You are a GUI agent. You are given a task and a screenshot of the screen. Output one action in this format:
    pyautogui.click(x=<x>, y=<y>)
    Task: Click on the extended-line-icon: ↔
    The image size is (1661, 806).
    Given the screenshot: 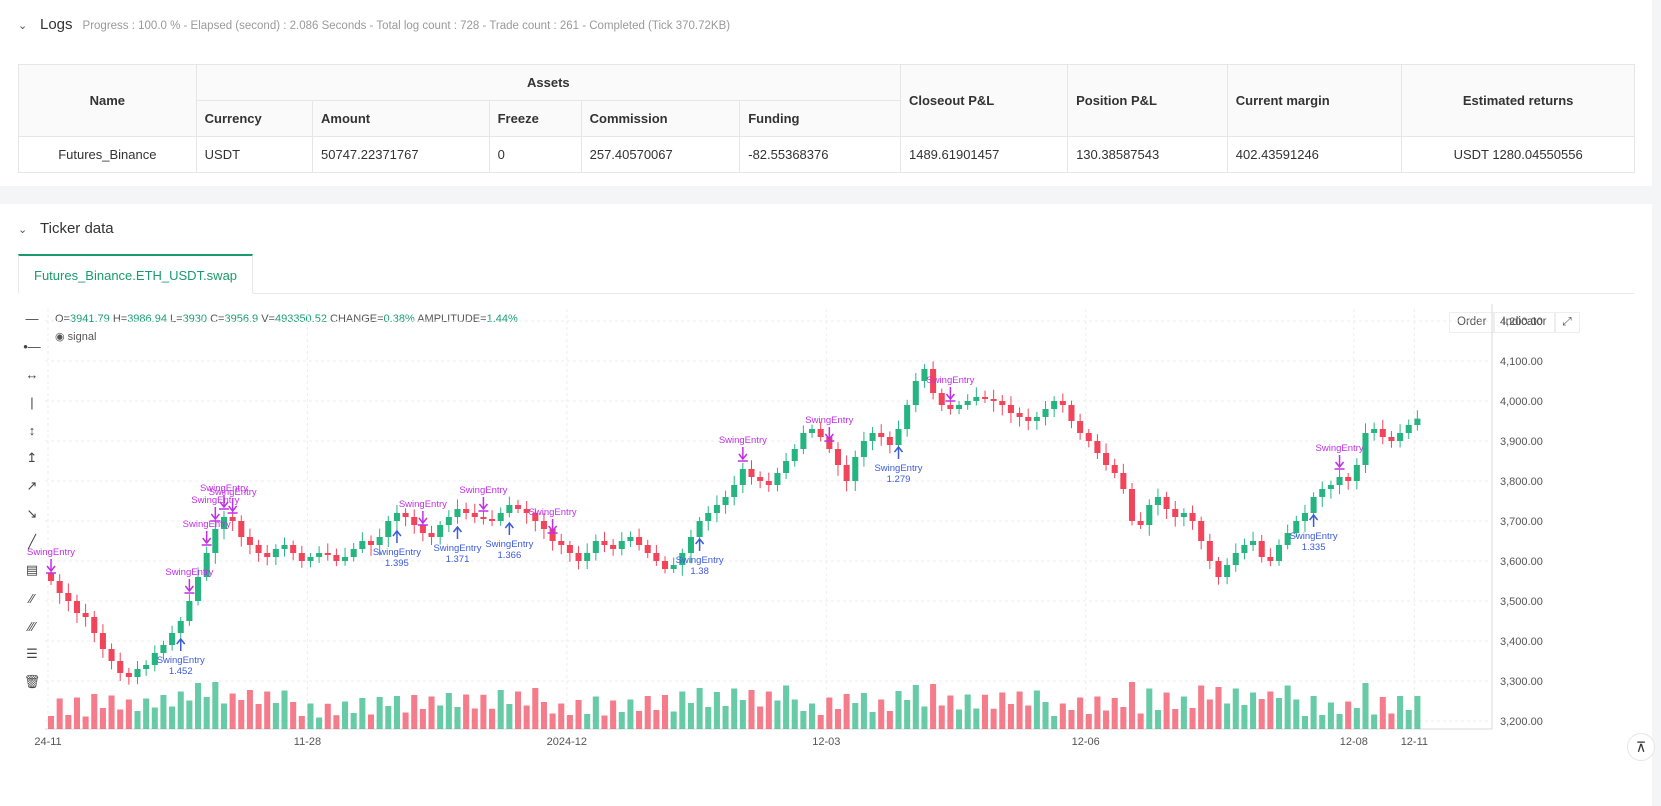 What is the action you would take?
    pyautogui.click(x=32, y=374)
    